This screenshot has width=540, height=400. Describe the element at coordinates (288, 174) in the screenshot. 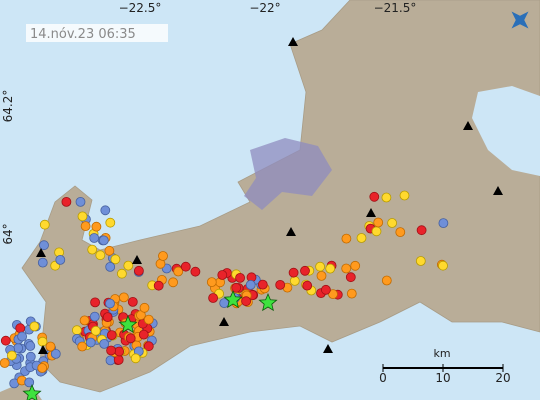

I see `lava-field` at that location.